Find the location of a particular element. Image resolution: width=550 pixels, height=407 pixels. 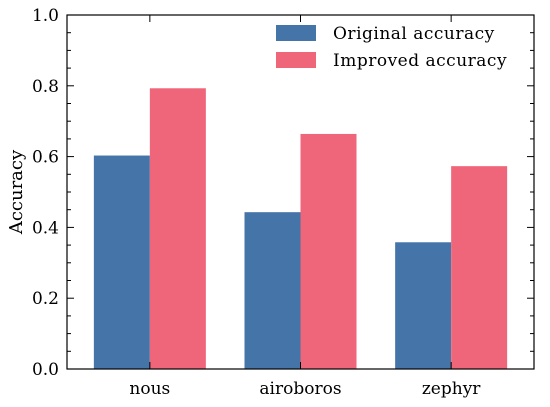

bar-airoboros-improved is located at coordinates (328, 251).